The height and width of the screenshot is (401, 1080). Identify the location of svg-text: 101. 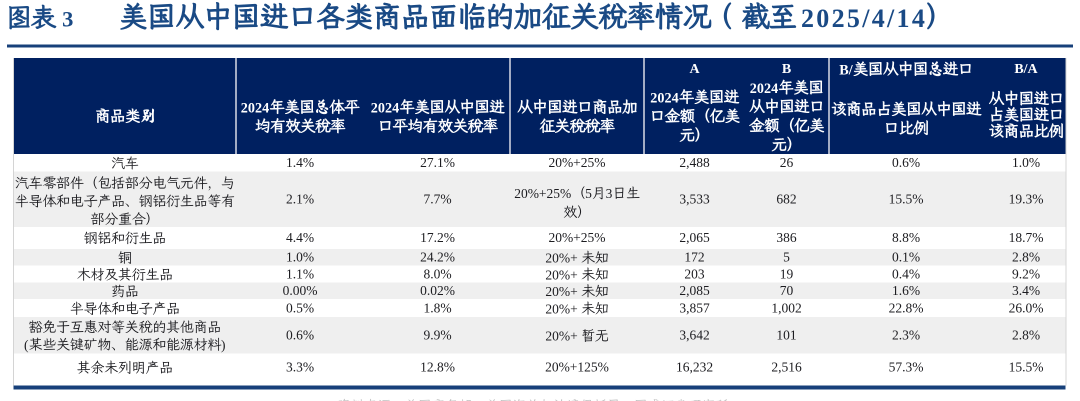
(786, 335).